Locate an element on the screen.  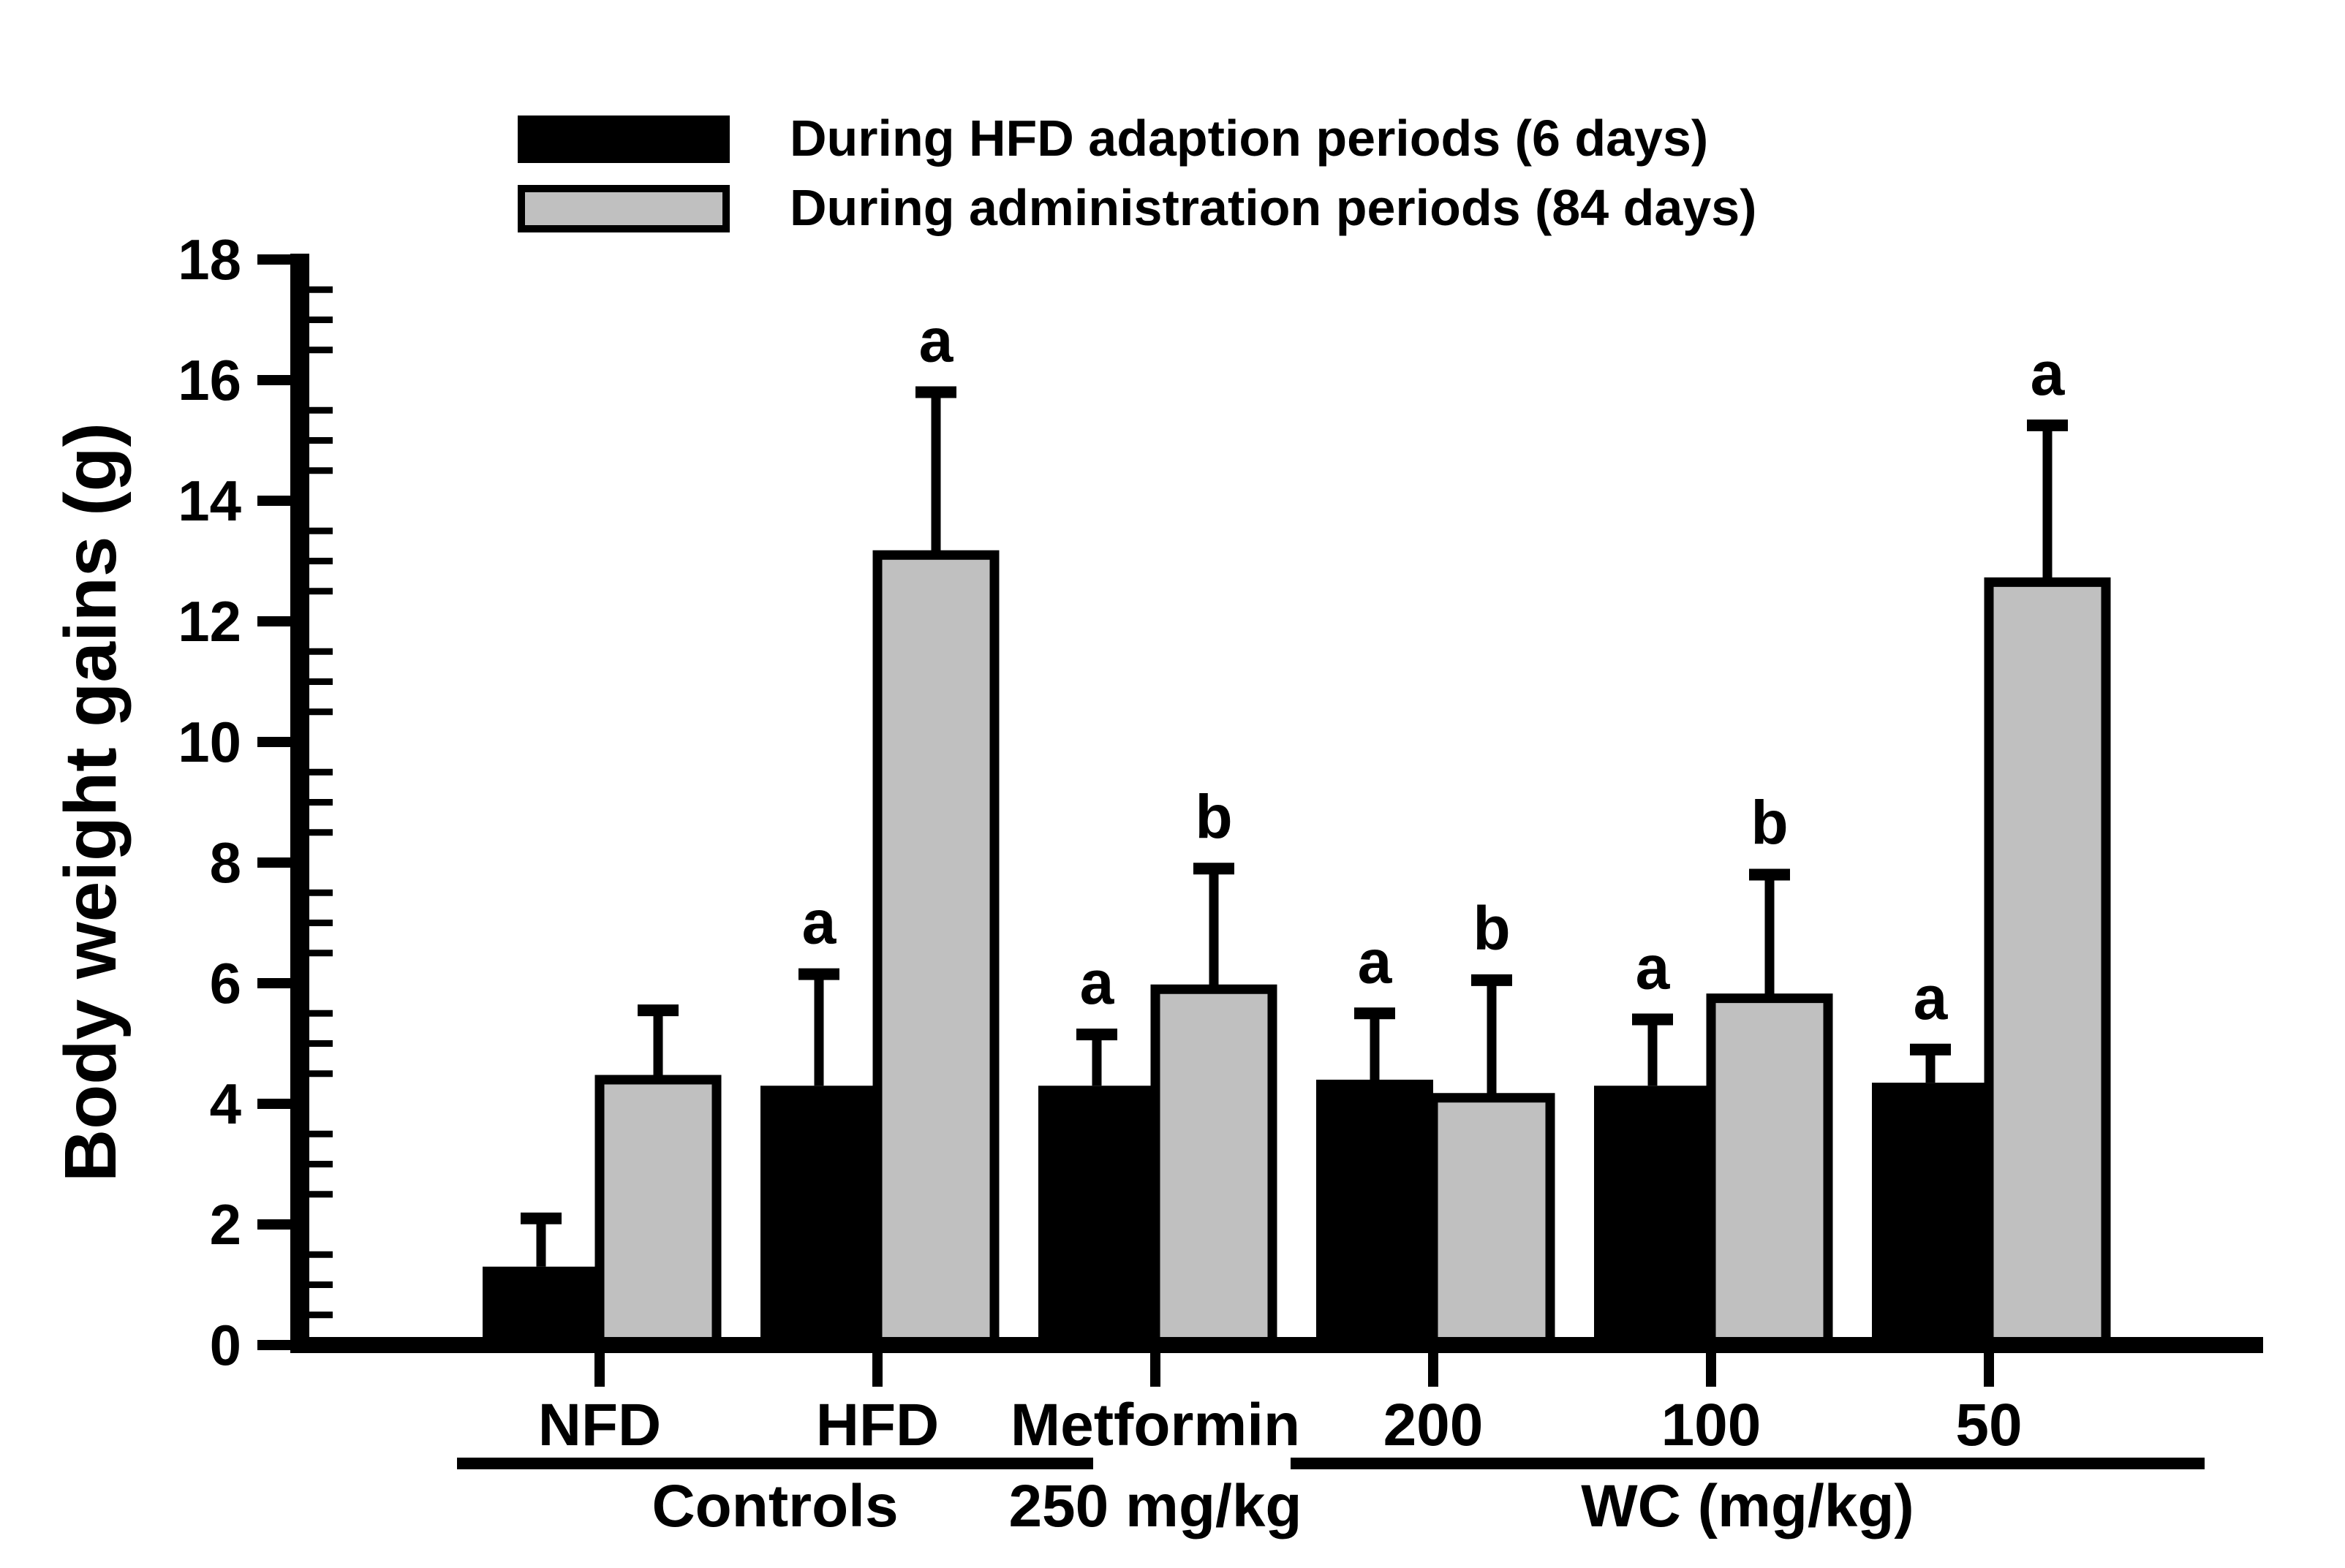
bar-100-series1 is located at coordinates (1652, 1216).